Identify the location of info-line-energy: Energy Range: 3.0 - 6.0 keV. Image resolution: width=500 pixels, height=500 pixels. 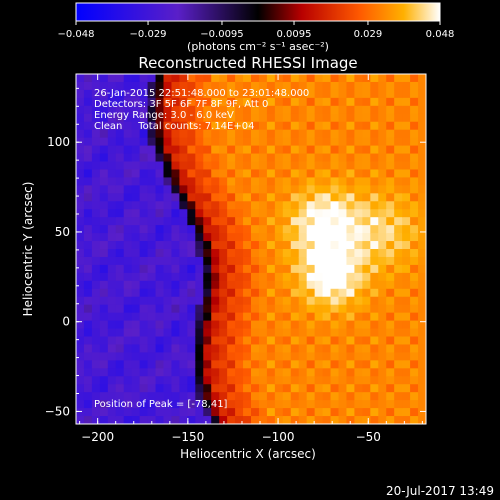
(164, 115).